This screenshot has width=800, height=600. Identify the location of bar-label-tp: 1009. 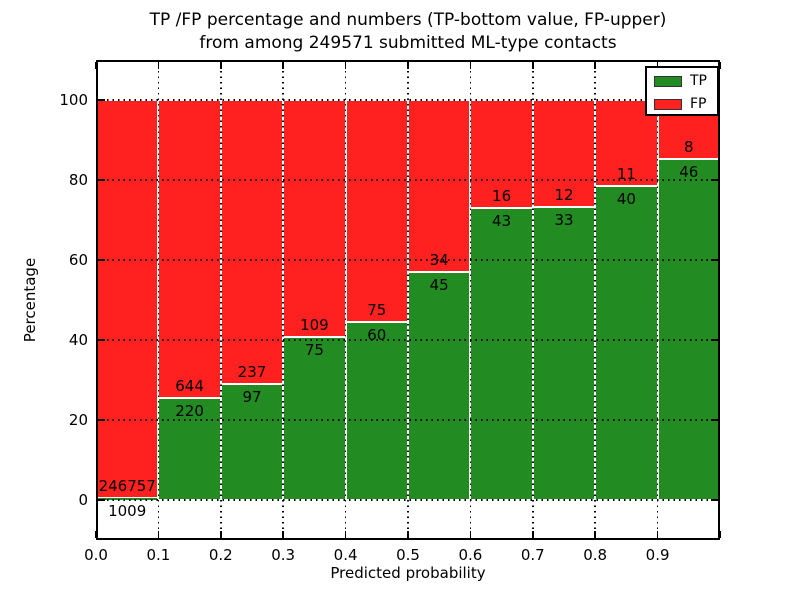
(127, 511).